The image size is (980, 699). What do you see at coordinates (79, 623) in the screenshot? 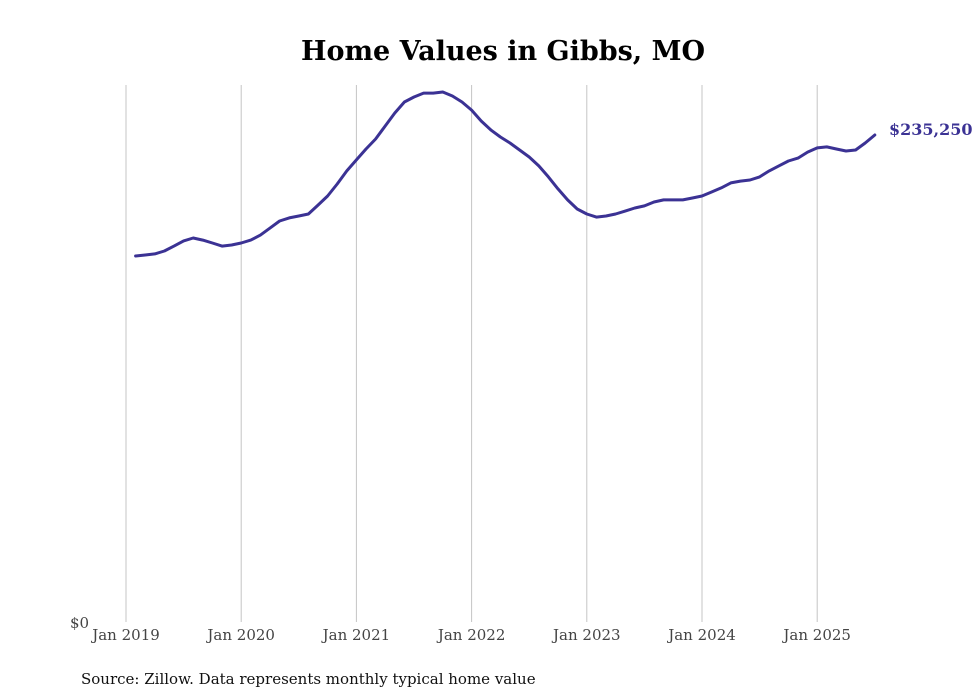
I see `y-tick-label-zero: $0` at bounding box center [79, 623].